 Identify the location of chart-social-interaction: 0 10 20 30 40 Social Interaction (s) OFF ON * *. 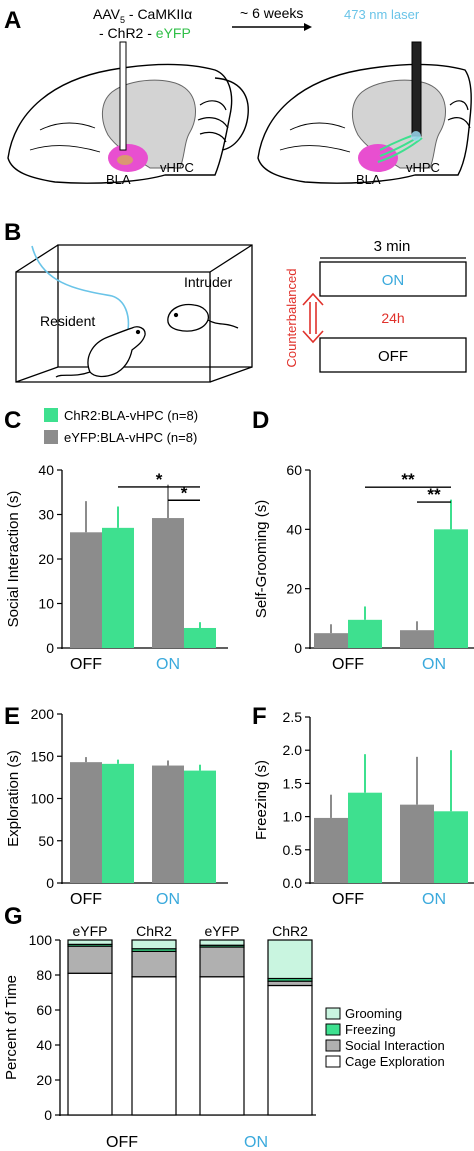
(116, 567).